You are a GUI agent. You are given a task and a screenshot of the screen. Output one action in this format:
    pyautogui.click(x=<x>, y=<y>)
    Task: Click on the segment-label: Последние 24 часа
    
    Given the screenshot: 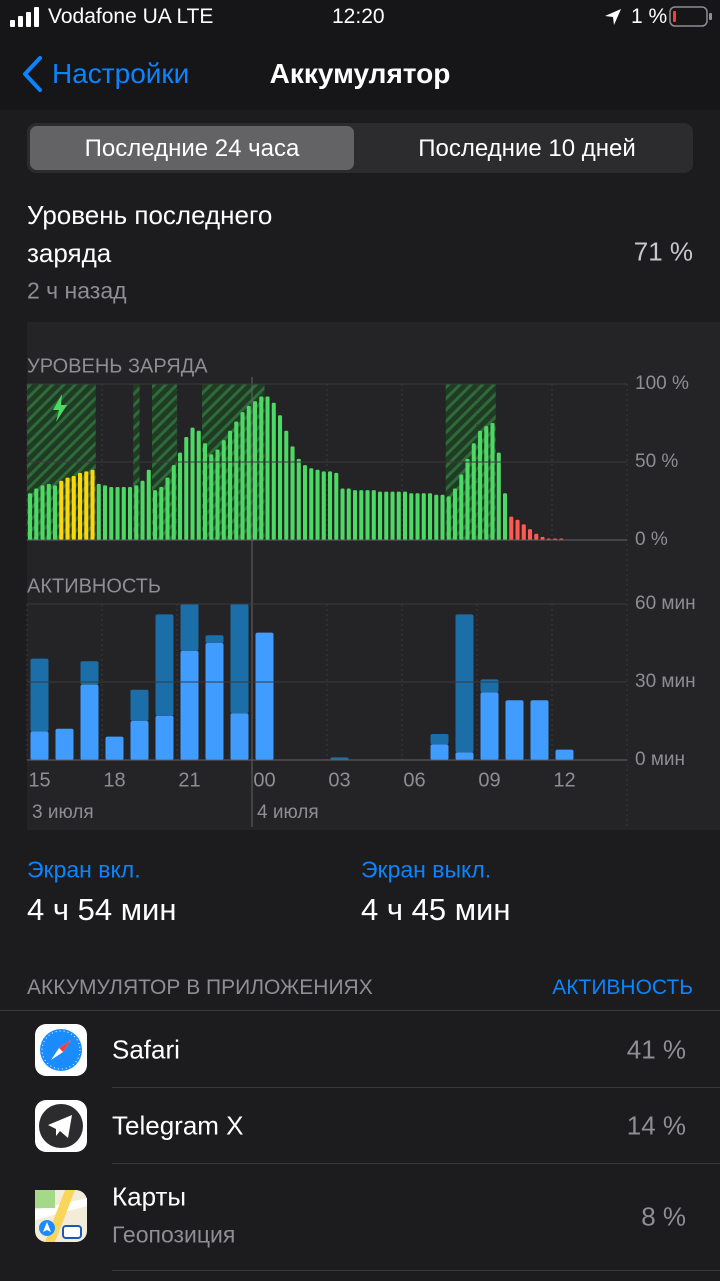 What is the action you would take?
    pyautogui.click(x=192, y=148)
    